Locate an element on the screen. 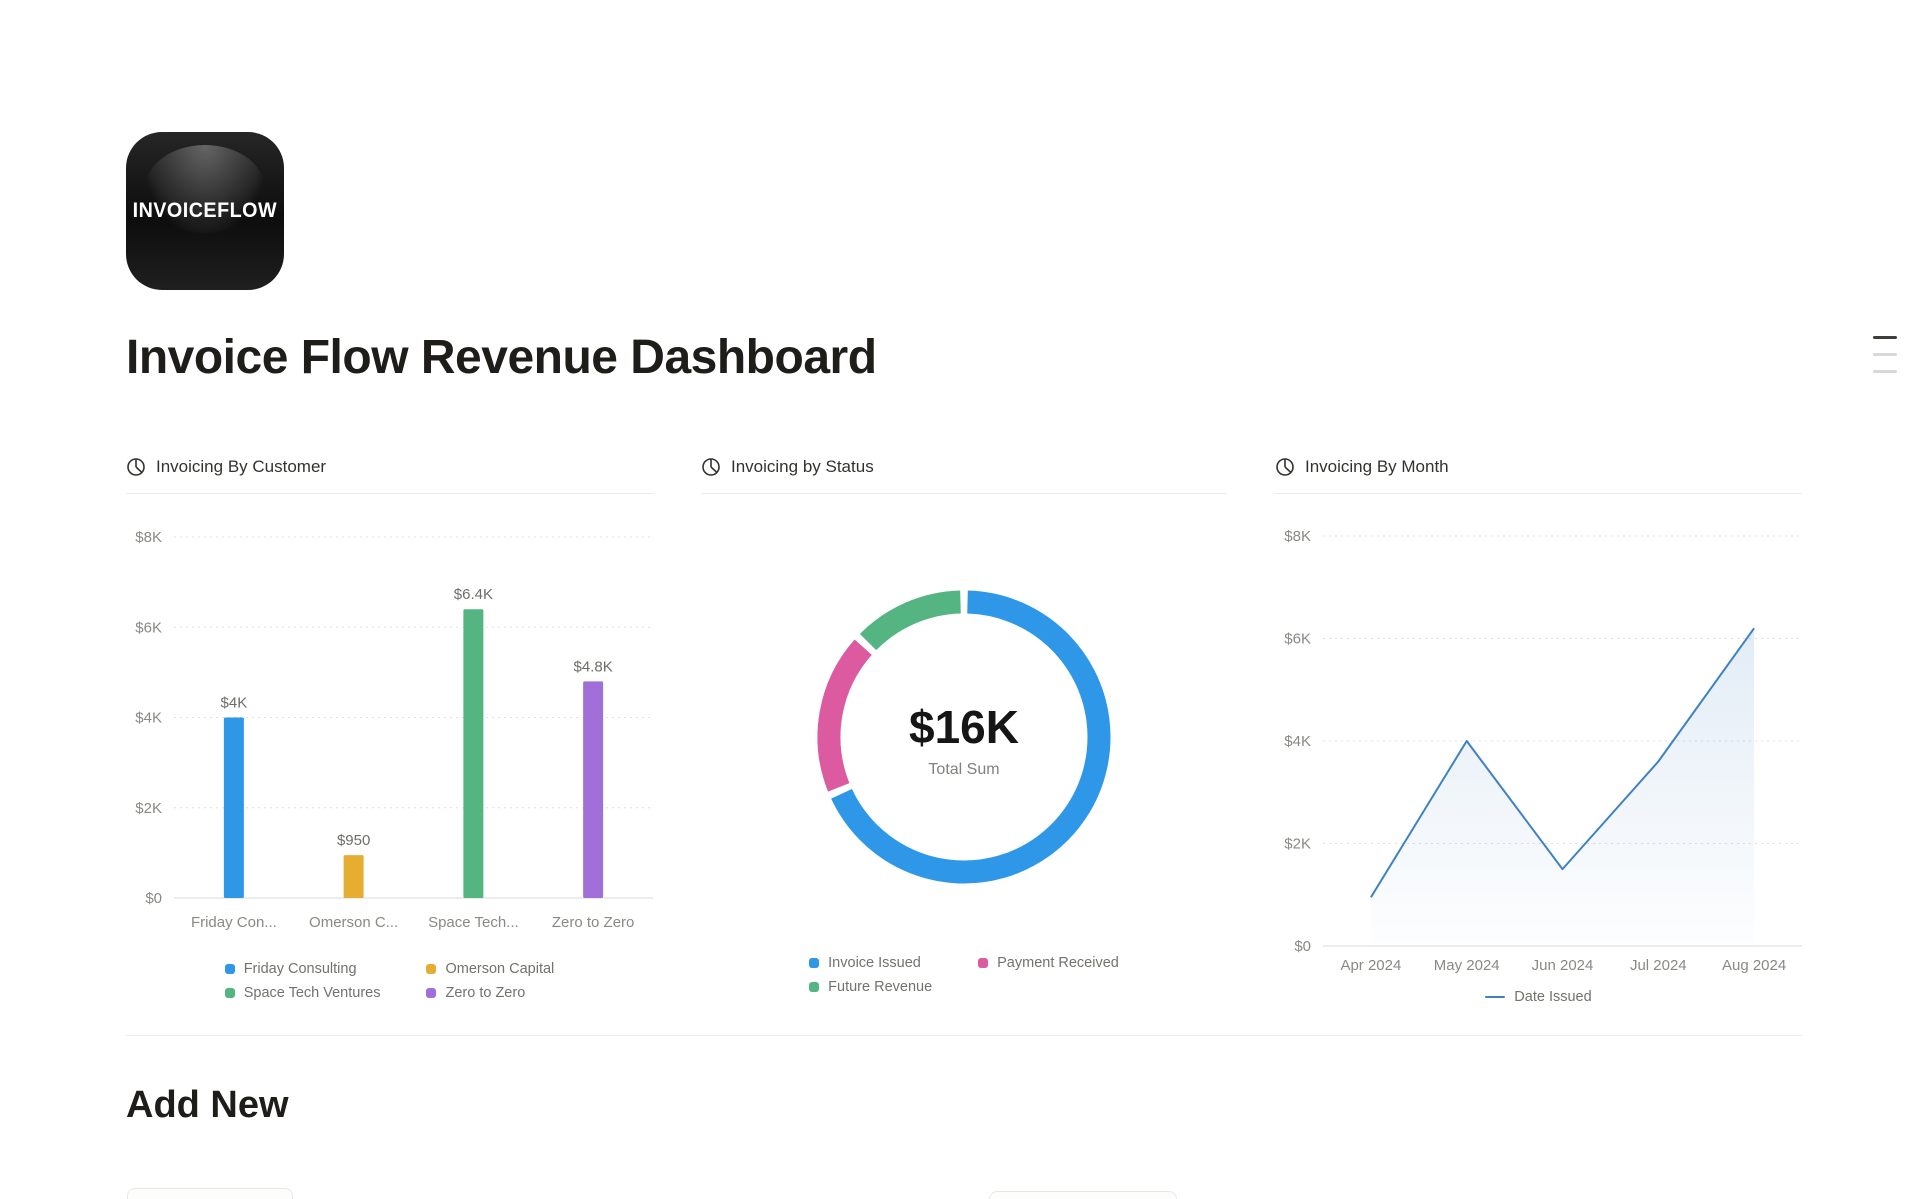 Image resolution: width=1920 pixels, height=1199 pixels. legend-item: Date Issued is located at coordinates (1538, 997).